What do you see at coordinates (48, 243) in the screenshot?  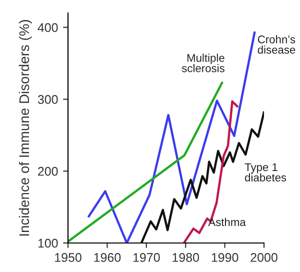 I see `y-tick-label: 100` at bounding box center [48, 243].